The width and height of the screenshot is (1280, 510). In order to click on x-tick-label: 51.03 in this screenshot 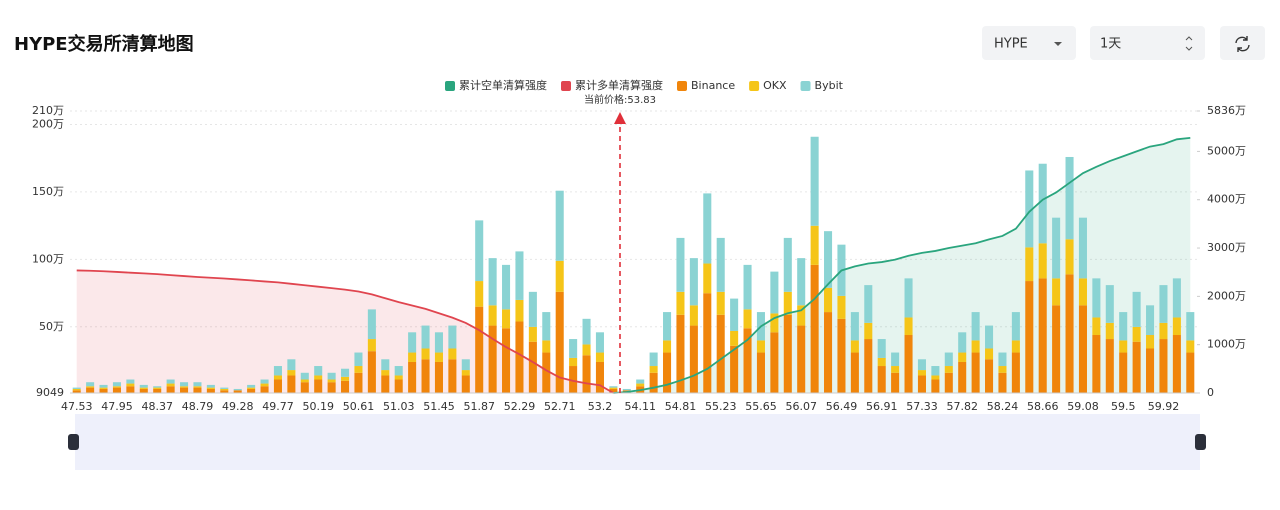, I will do `click(399, 406)`.